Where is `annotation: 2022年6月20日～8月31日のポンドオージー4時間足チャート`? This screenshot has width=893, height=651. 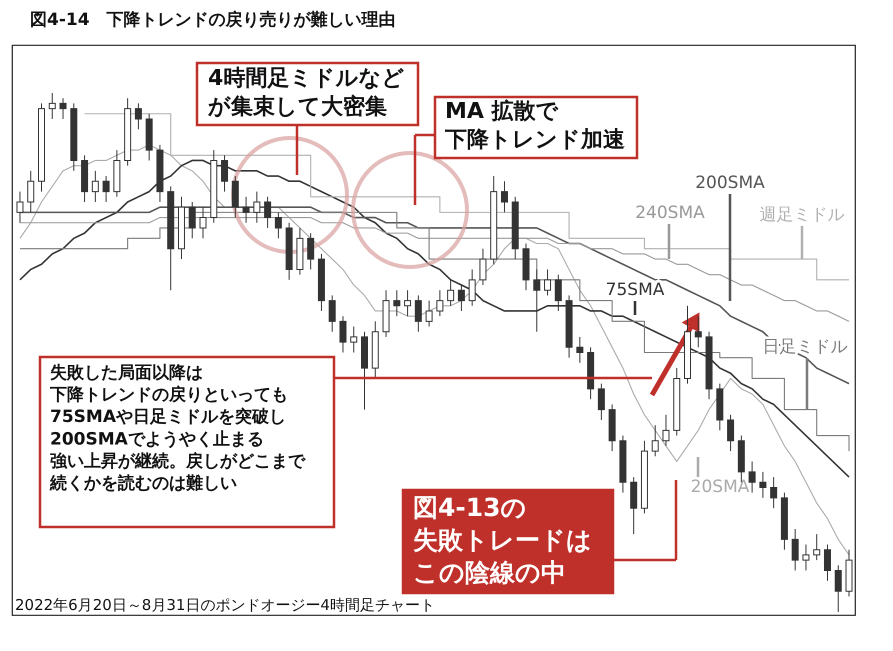
annotation: 2022年6月20日～8月31日のポンドオージー4時間足チャート is located at coordinates (225, 605).